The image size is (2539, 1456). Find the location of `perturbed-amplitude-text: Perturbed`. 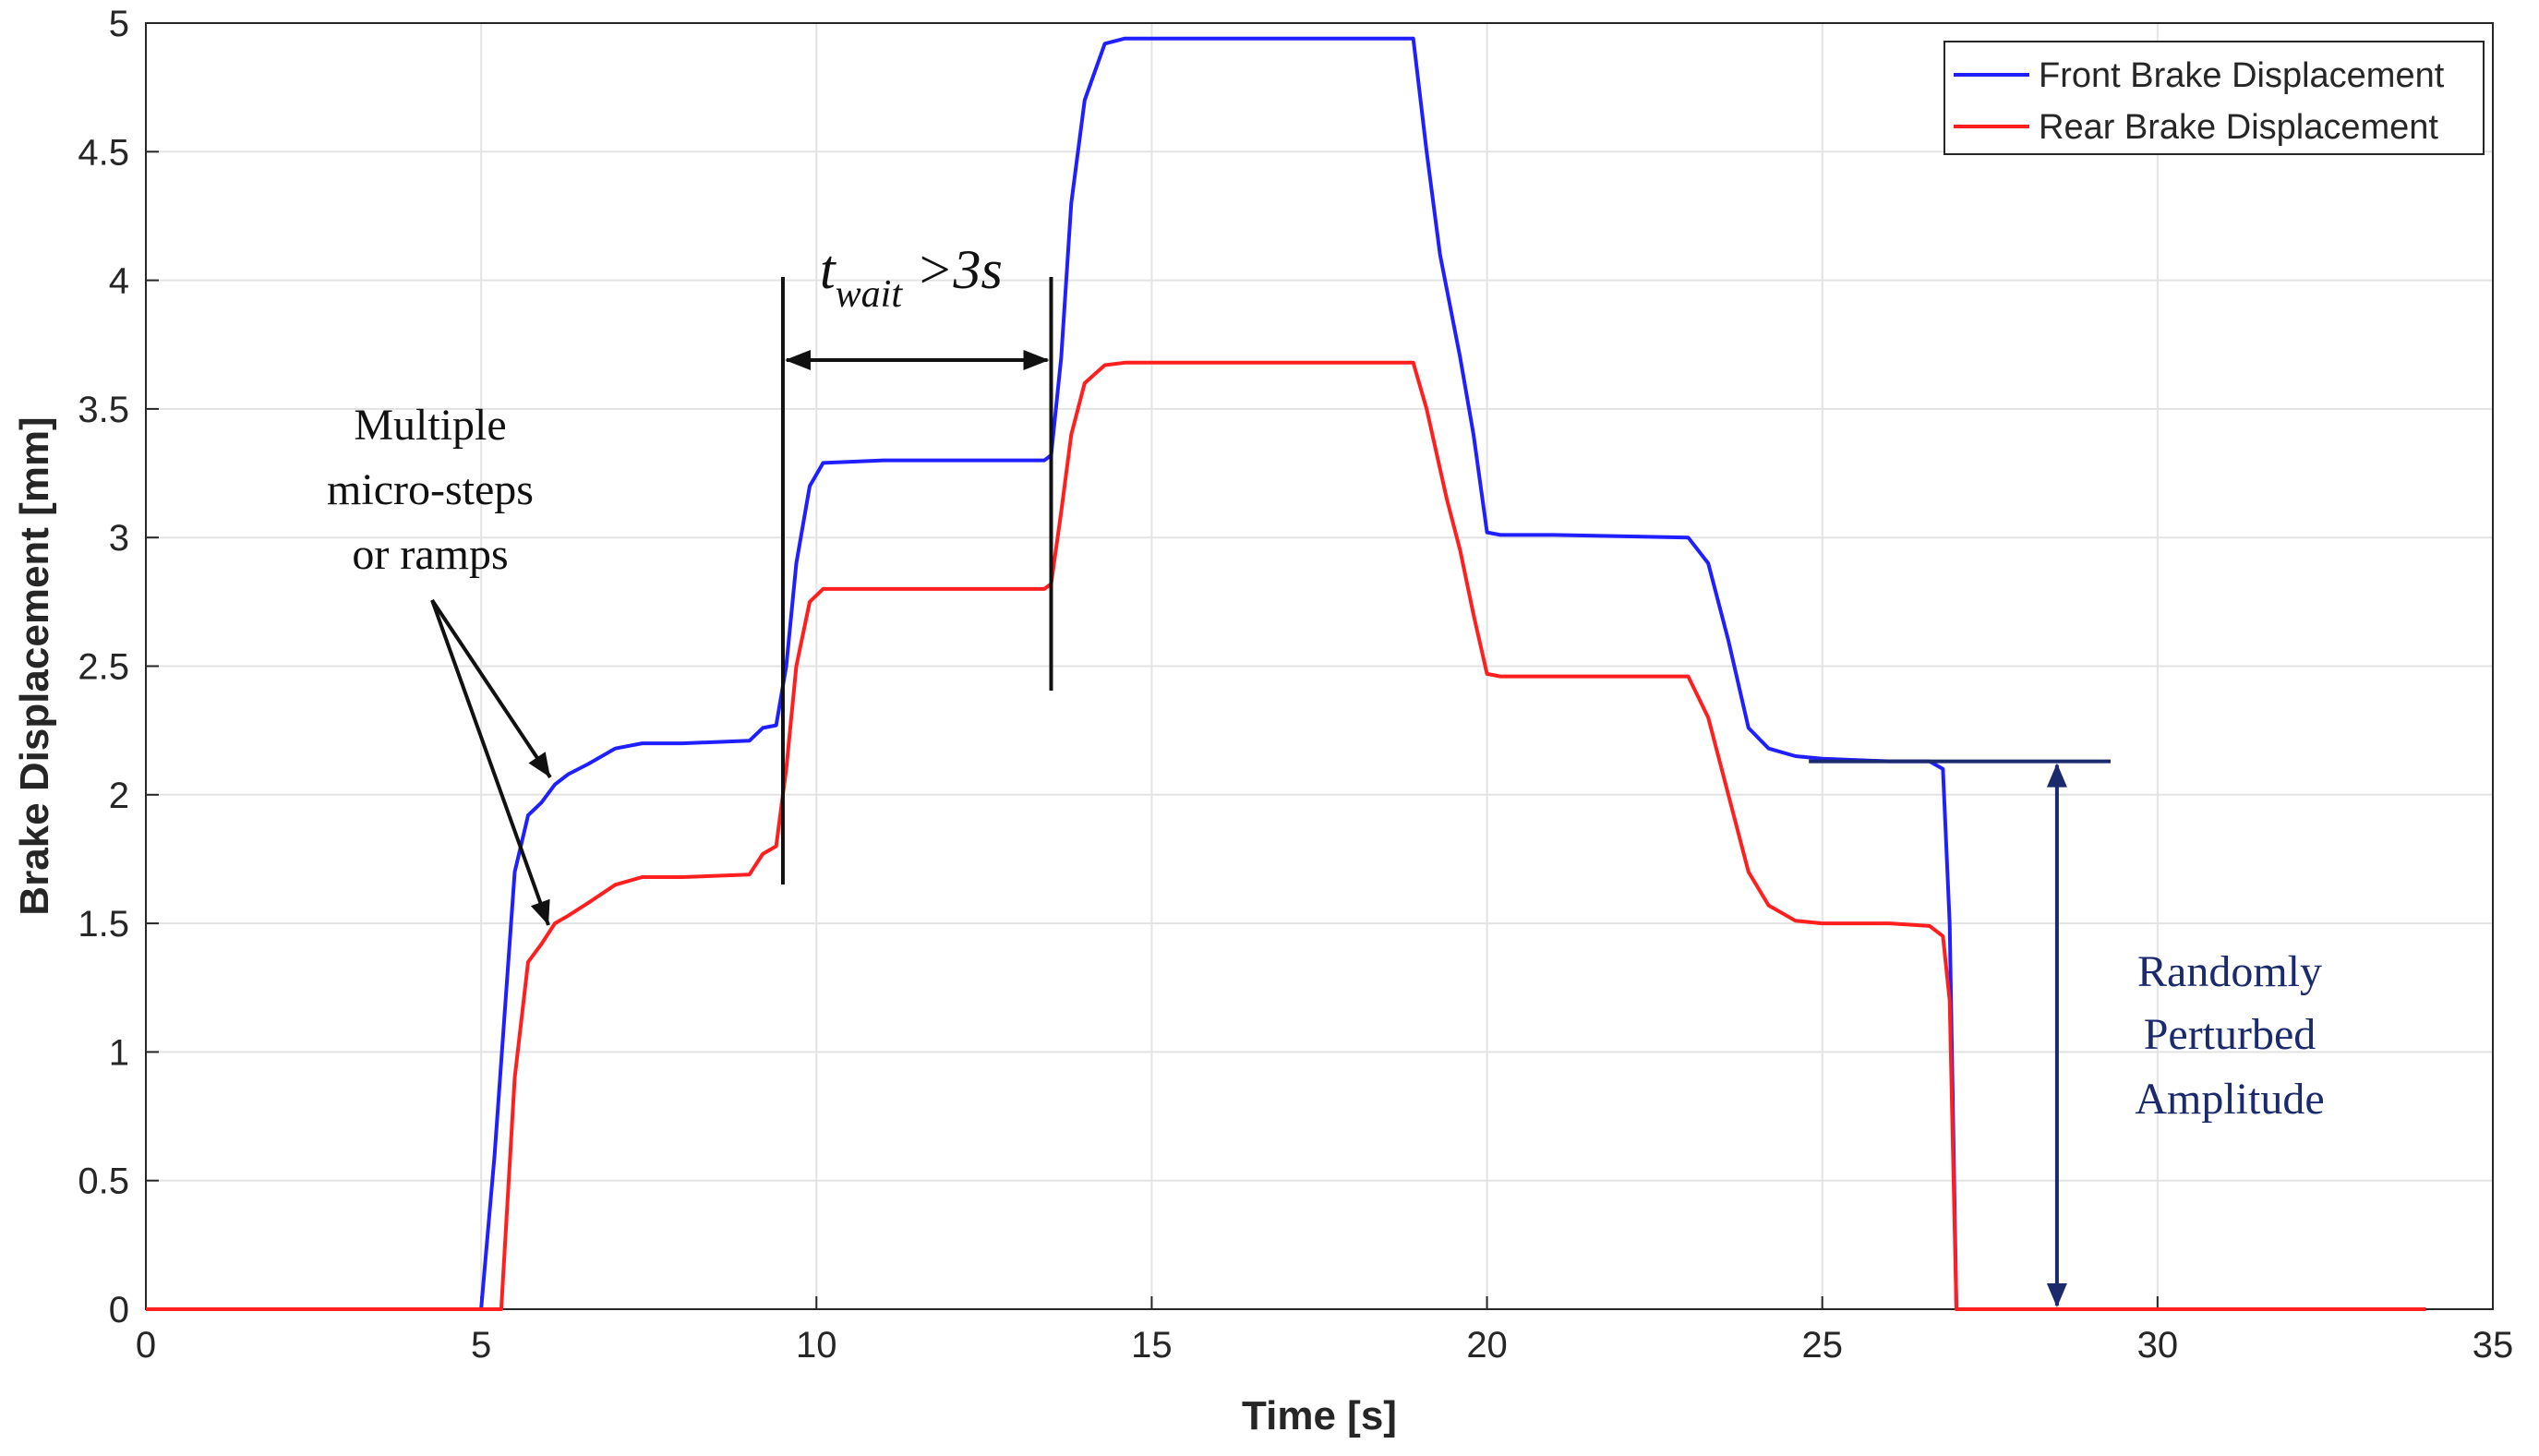

perturbed-amplitude-text: Perturbed is located at coordinates (2230, 1034).